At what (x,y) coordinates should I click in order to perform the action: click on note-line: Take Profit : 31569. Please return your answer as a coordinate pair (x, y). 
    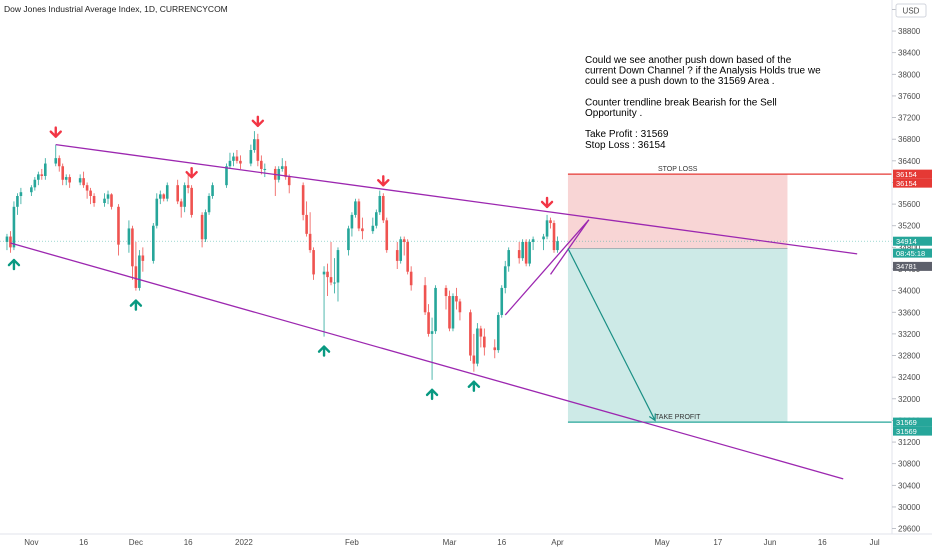
    Looking at the image, I should click on (627, 134).